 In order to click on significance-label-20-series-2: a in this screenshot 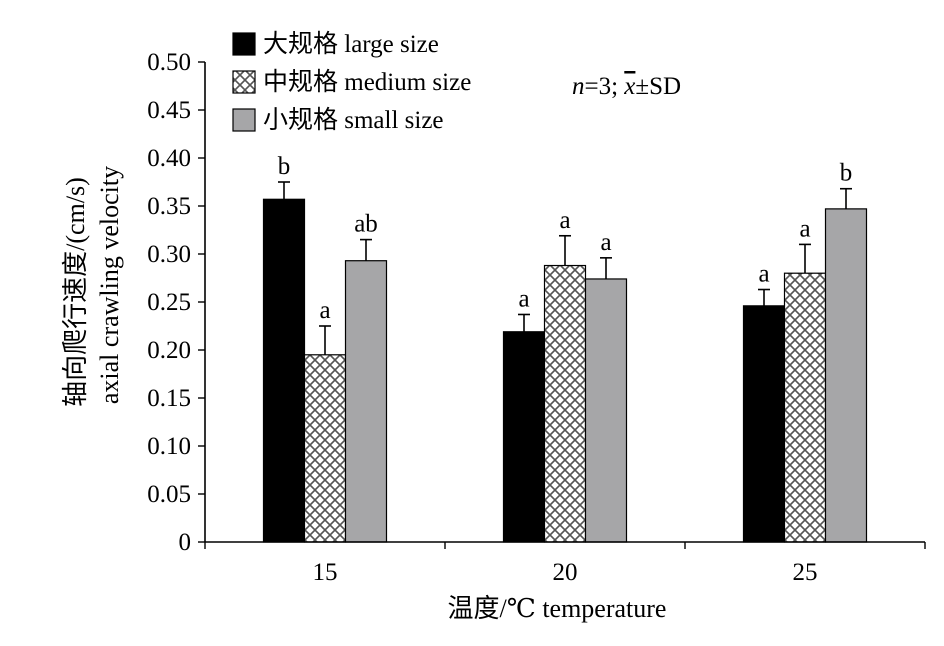, I will do `click(564, 220)`.